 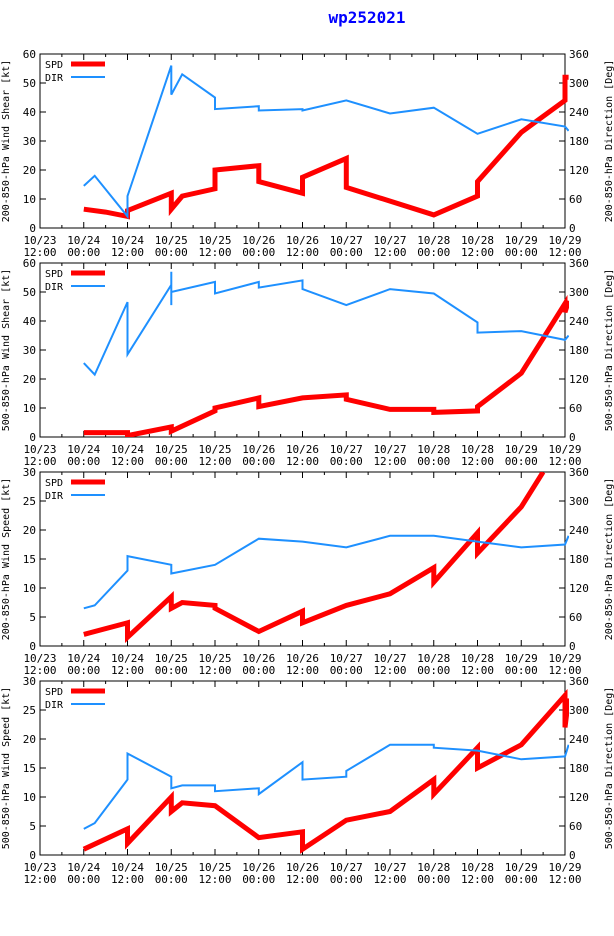 What do you see at coordinates (6, 768) in the screenshot?
I see `y-axis-label: 500-850-hPa Wind Speed [kt]` at bounding box center [6, 768].